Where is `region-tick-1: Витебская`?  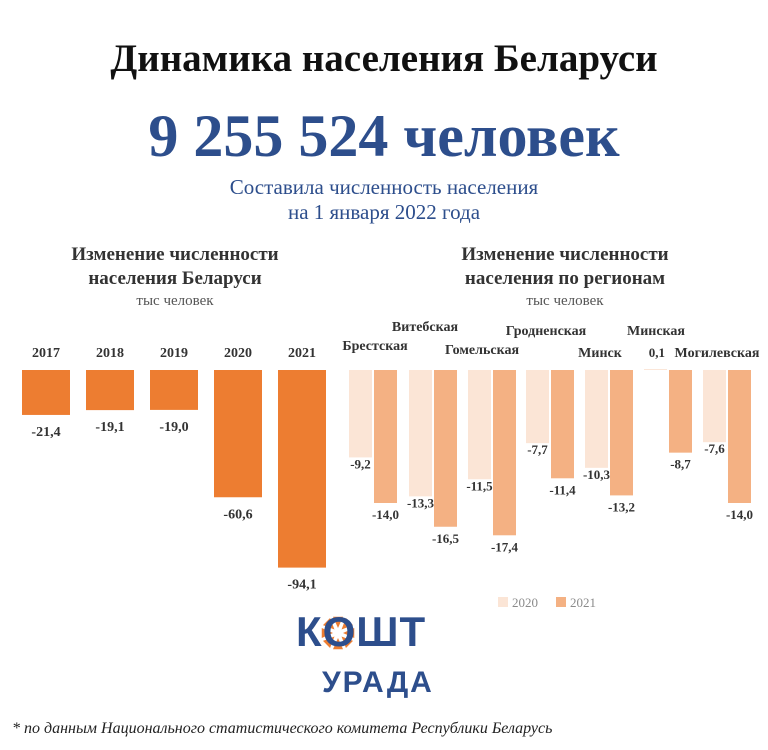
region-tick-1: Витебская is located at coordinates (425, 327).